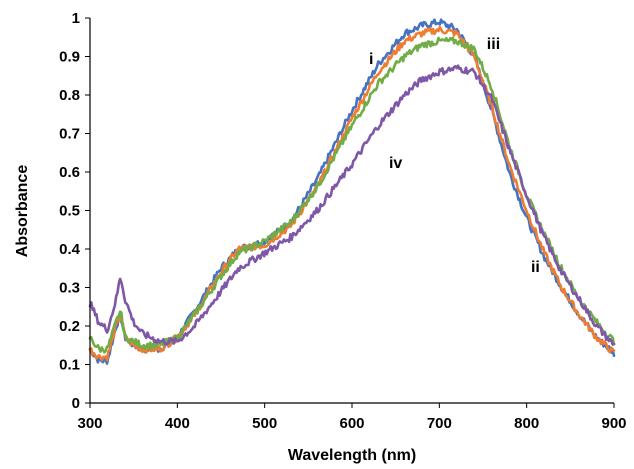  Describe the element at coordinates (613, 423) in the screenshot. I see `x-tick-label: 900` at that location.